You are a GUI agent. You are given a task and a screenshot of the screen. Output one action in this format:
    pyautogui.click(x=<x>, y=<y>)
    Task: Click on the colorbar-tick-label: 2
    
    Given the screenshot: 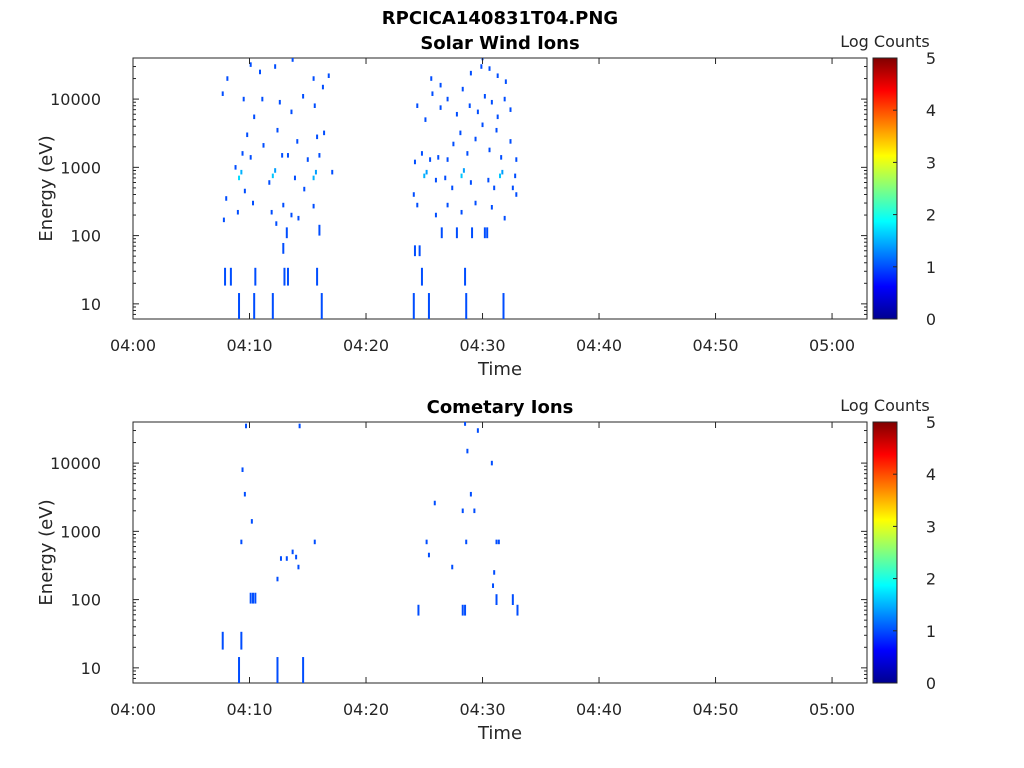 What is the action you would take?
    pyautogui.click(x=931, y=579)
    